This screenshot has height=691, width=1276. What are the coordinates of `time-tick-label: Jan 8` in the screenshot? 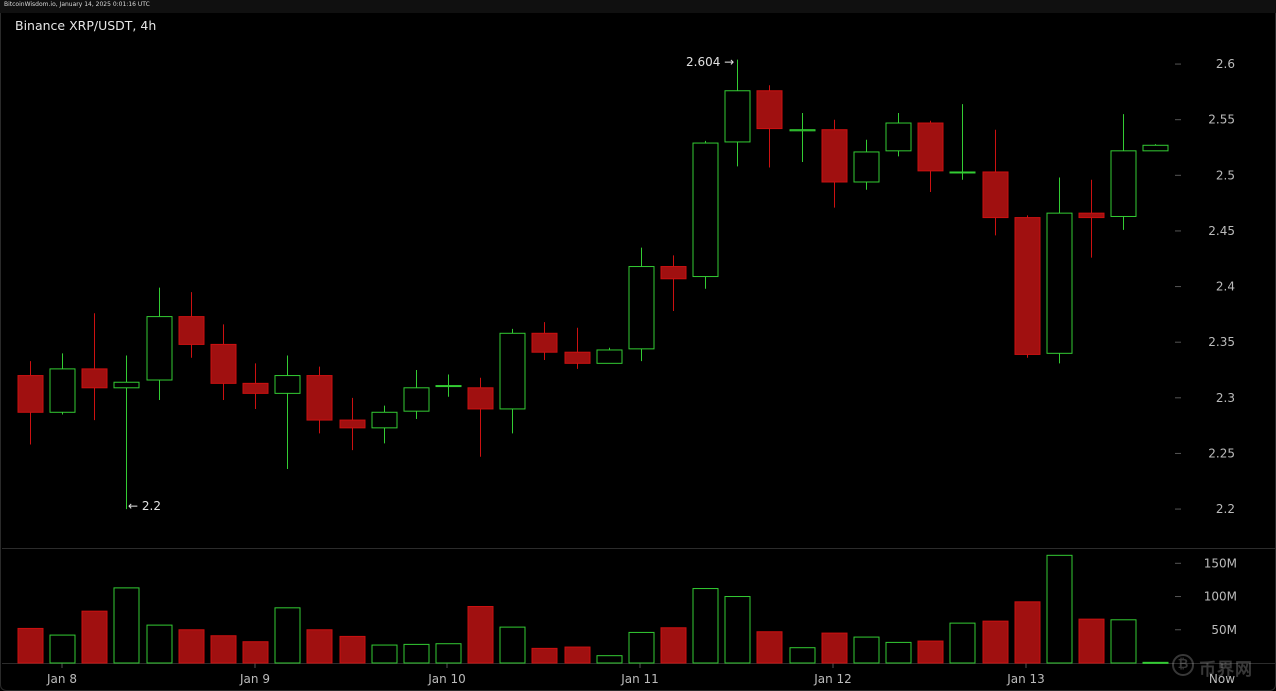 It's located at (61, 679).